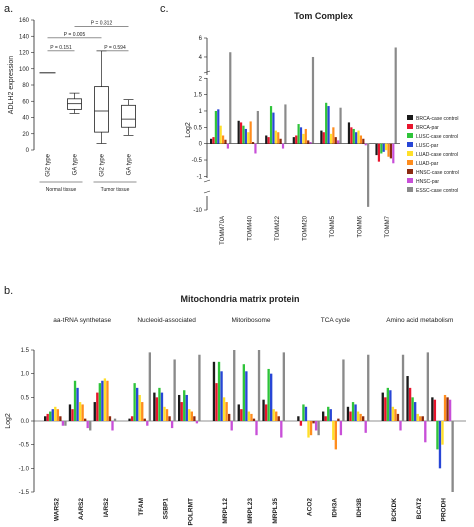 This screenshot has width=474, height=527. I want to click on x-category-label: TFAM, so click(141, 507).